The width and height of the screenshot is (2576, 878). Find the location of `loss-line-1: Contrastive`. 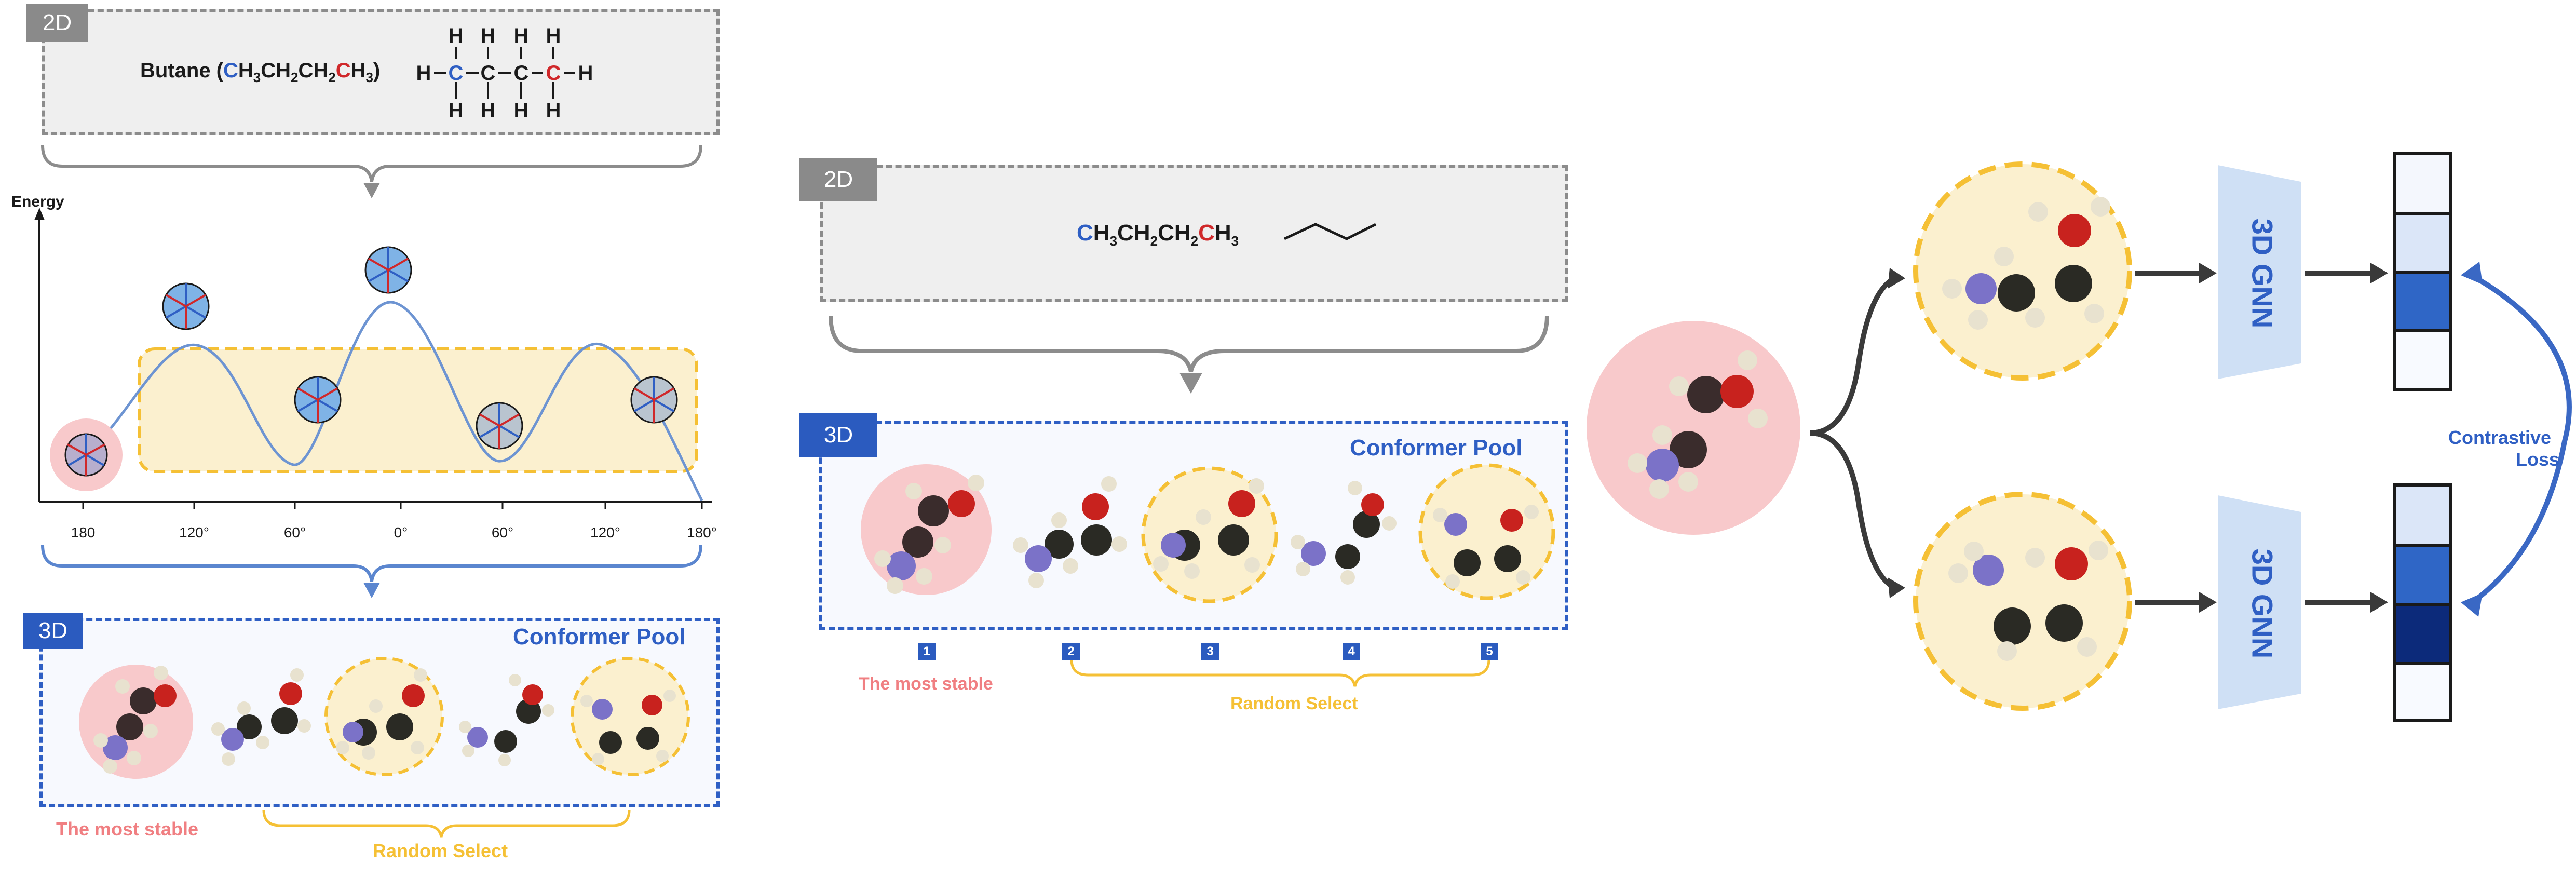

loss-line-1: Contrastive is located at coordinates (2500, 437).